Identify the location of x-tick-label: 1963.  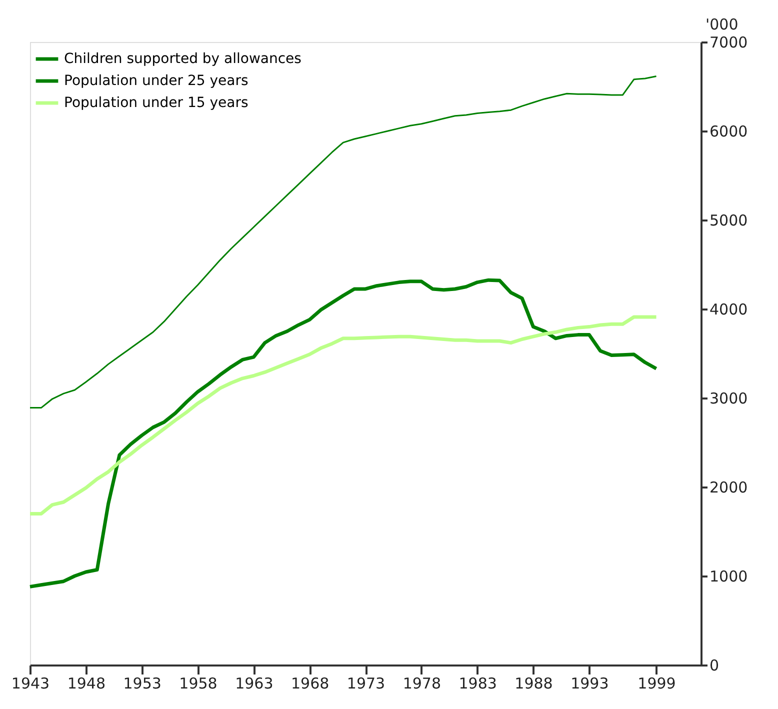
(254, 683).